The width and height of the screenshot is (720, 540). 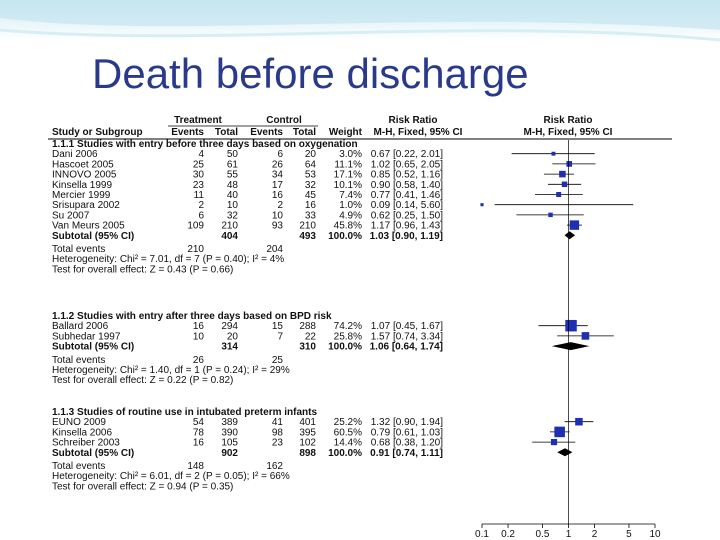 What do you see at coordinates (407, 164) in the screenshot?
I see `study-ci: 1.02 [0.65, 2.05]` at bounding box center [407, 164].